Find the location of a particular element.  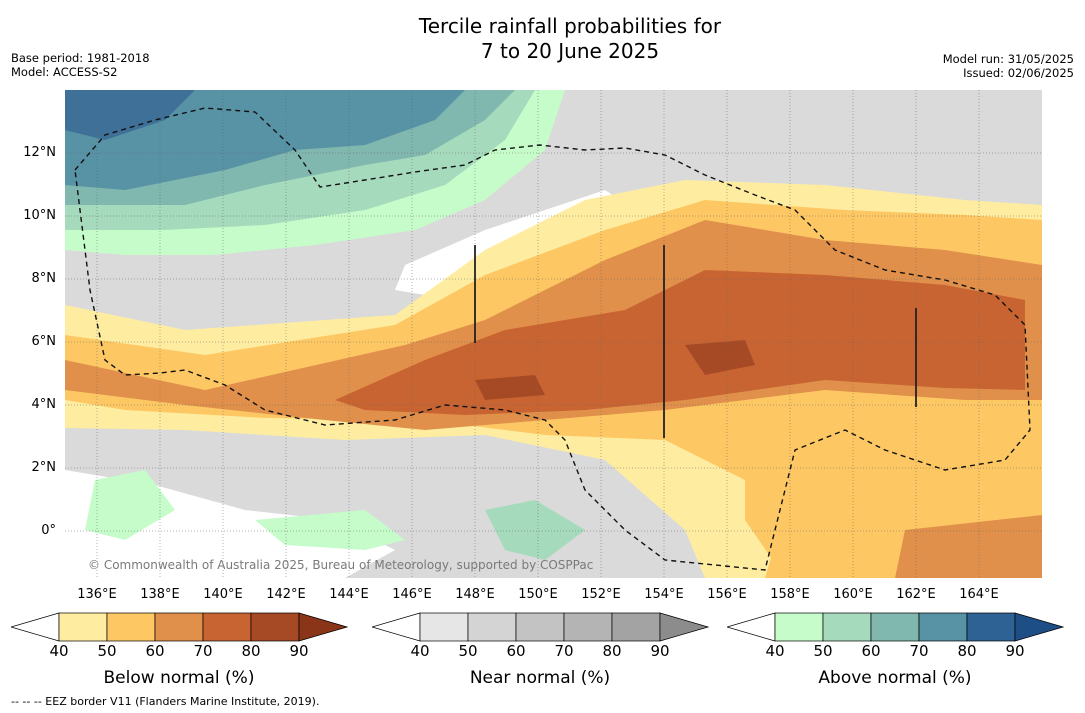

colorbar-above-tick: 80 is located at coordinates (967, 651).